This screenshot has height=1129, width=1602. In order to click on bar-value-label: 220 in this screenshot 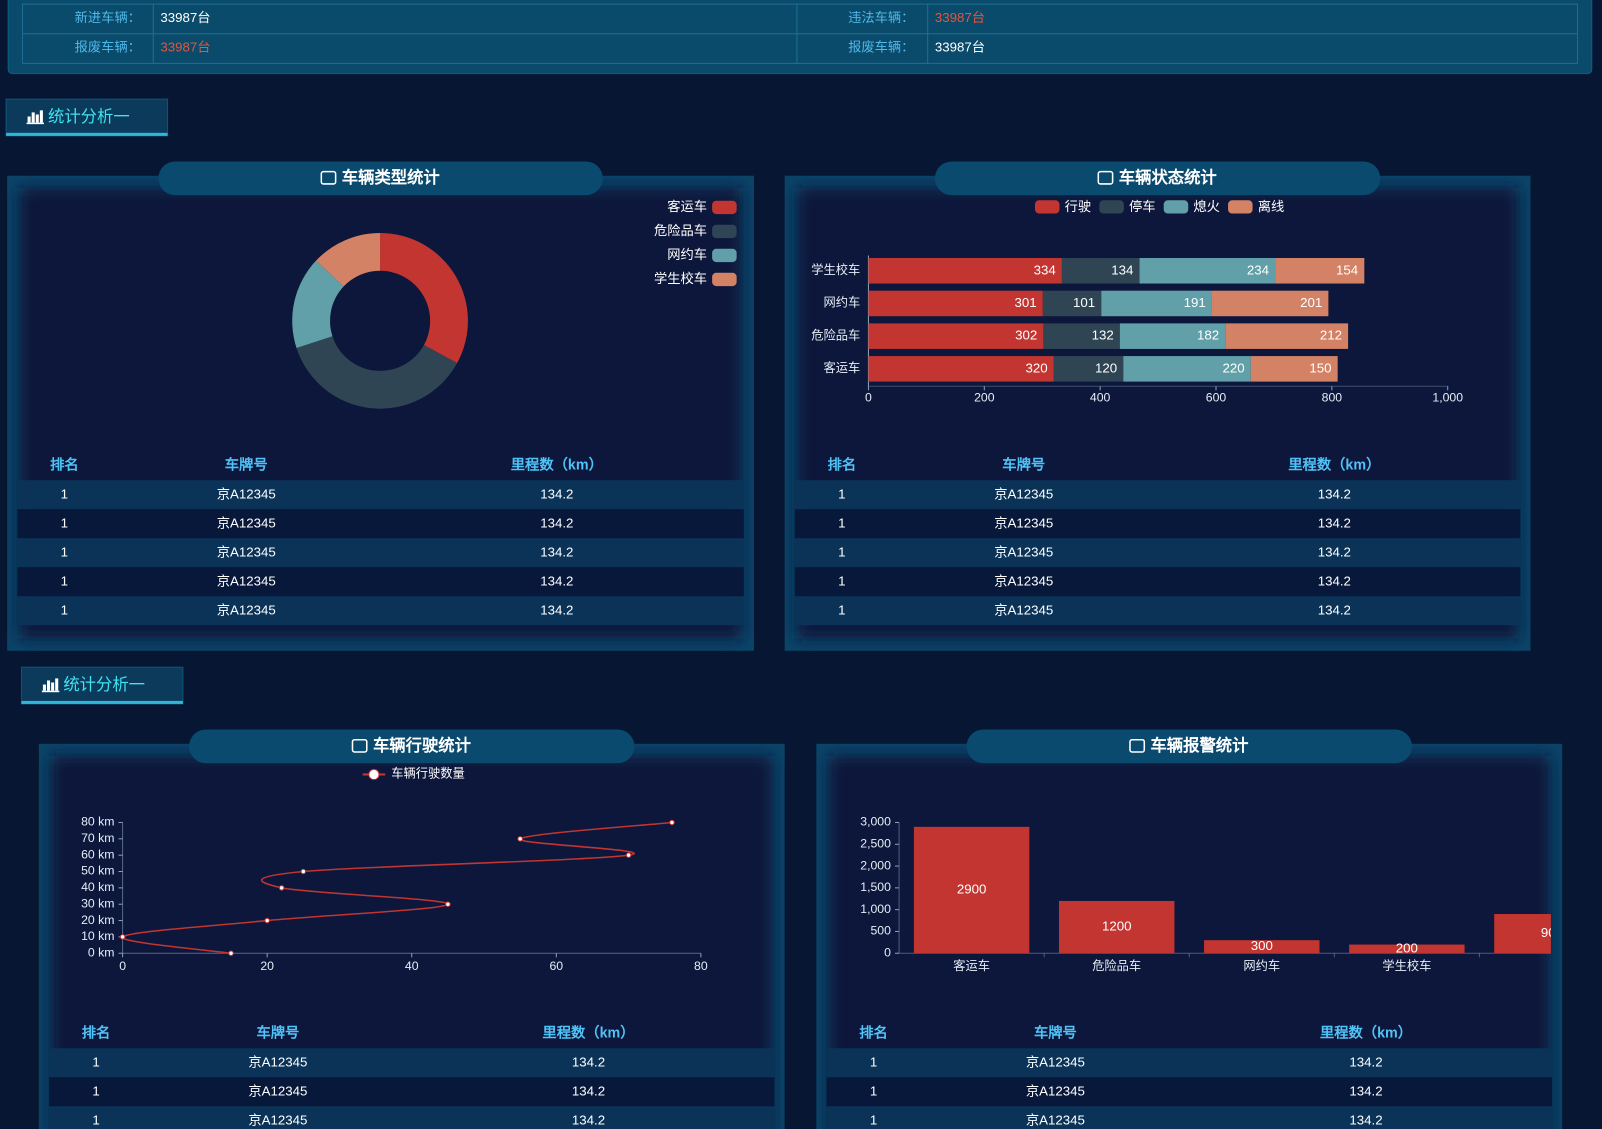, I will do `click(1233, 367)`.